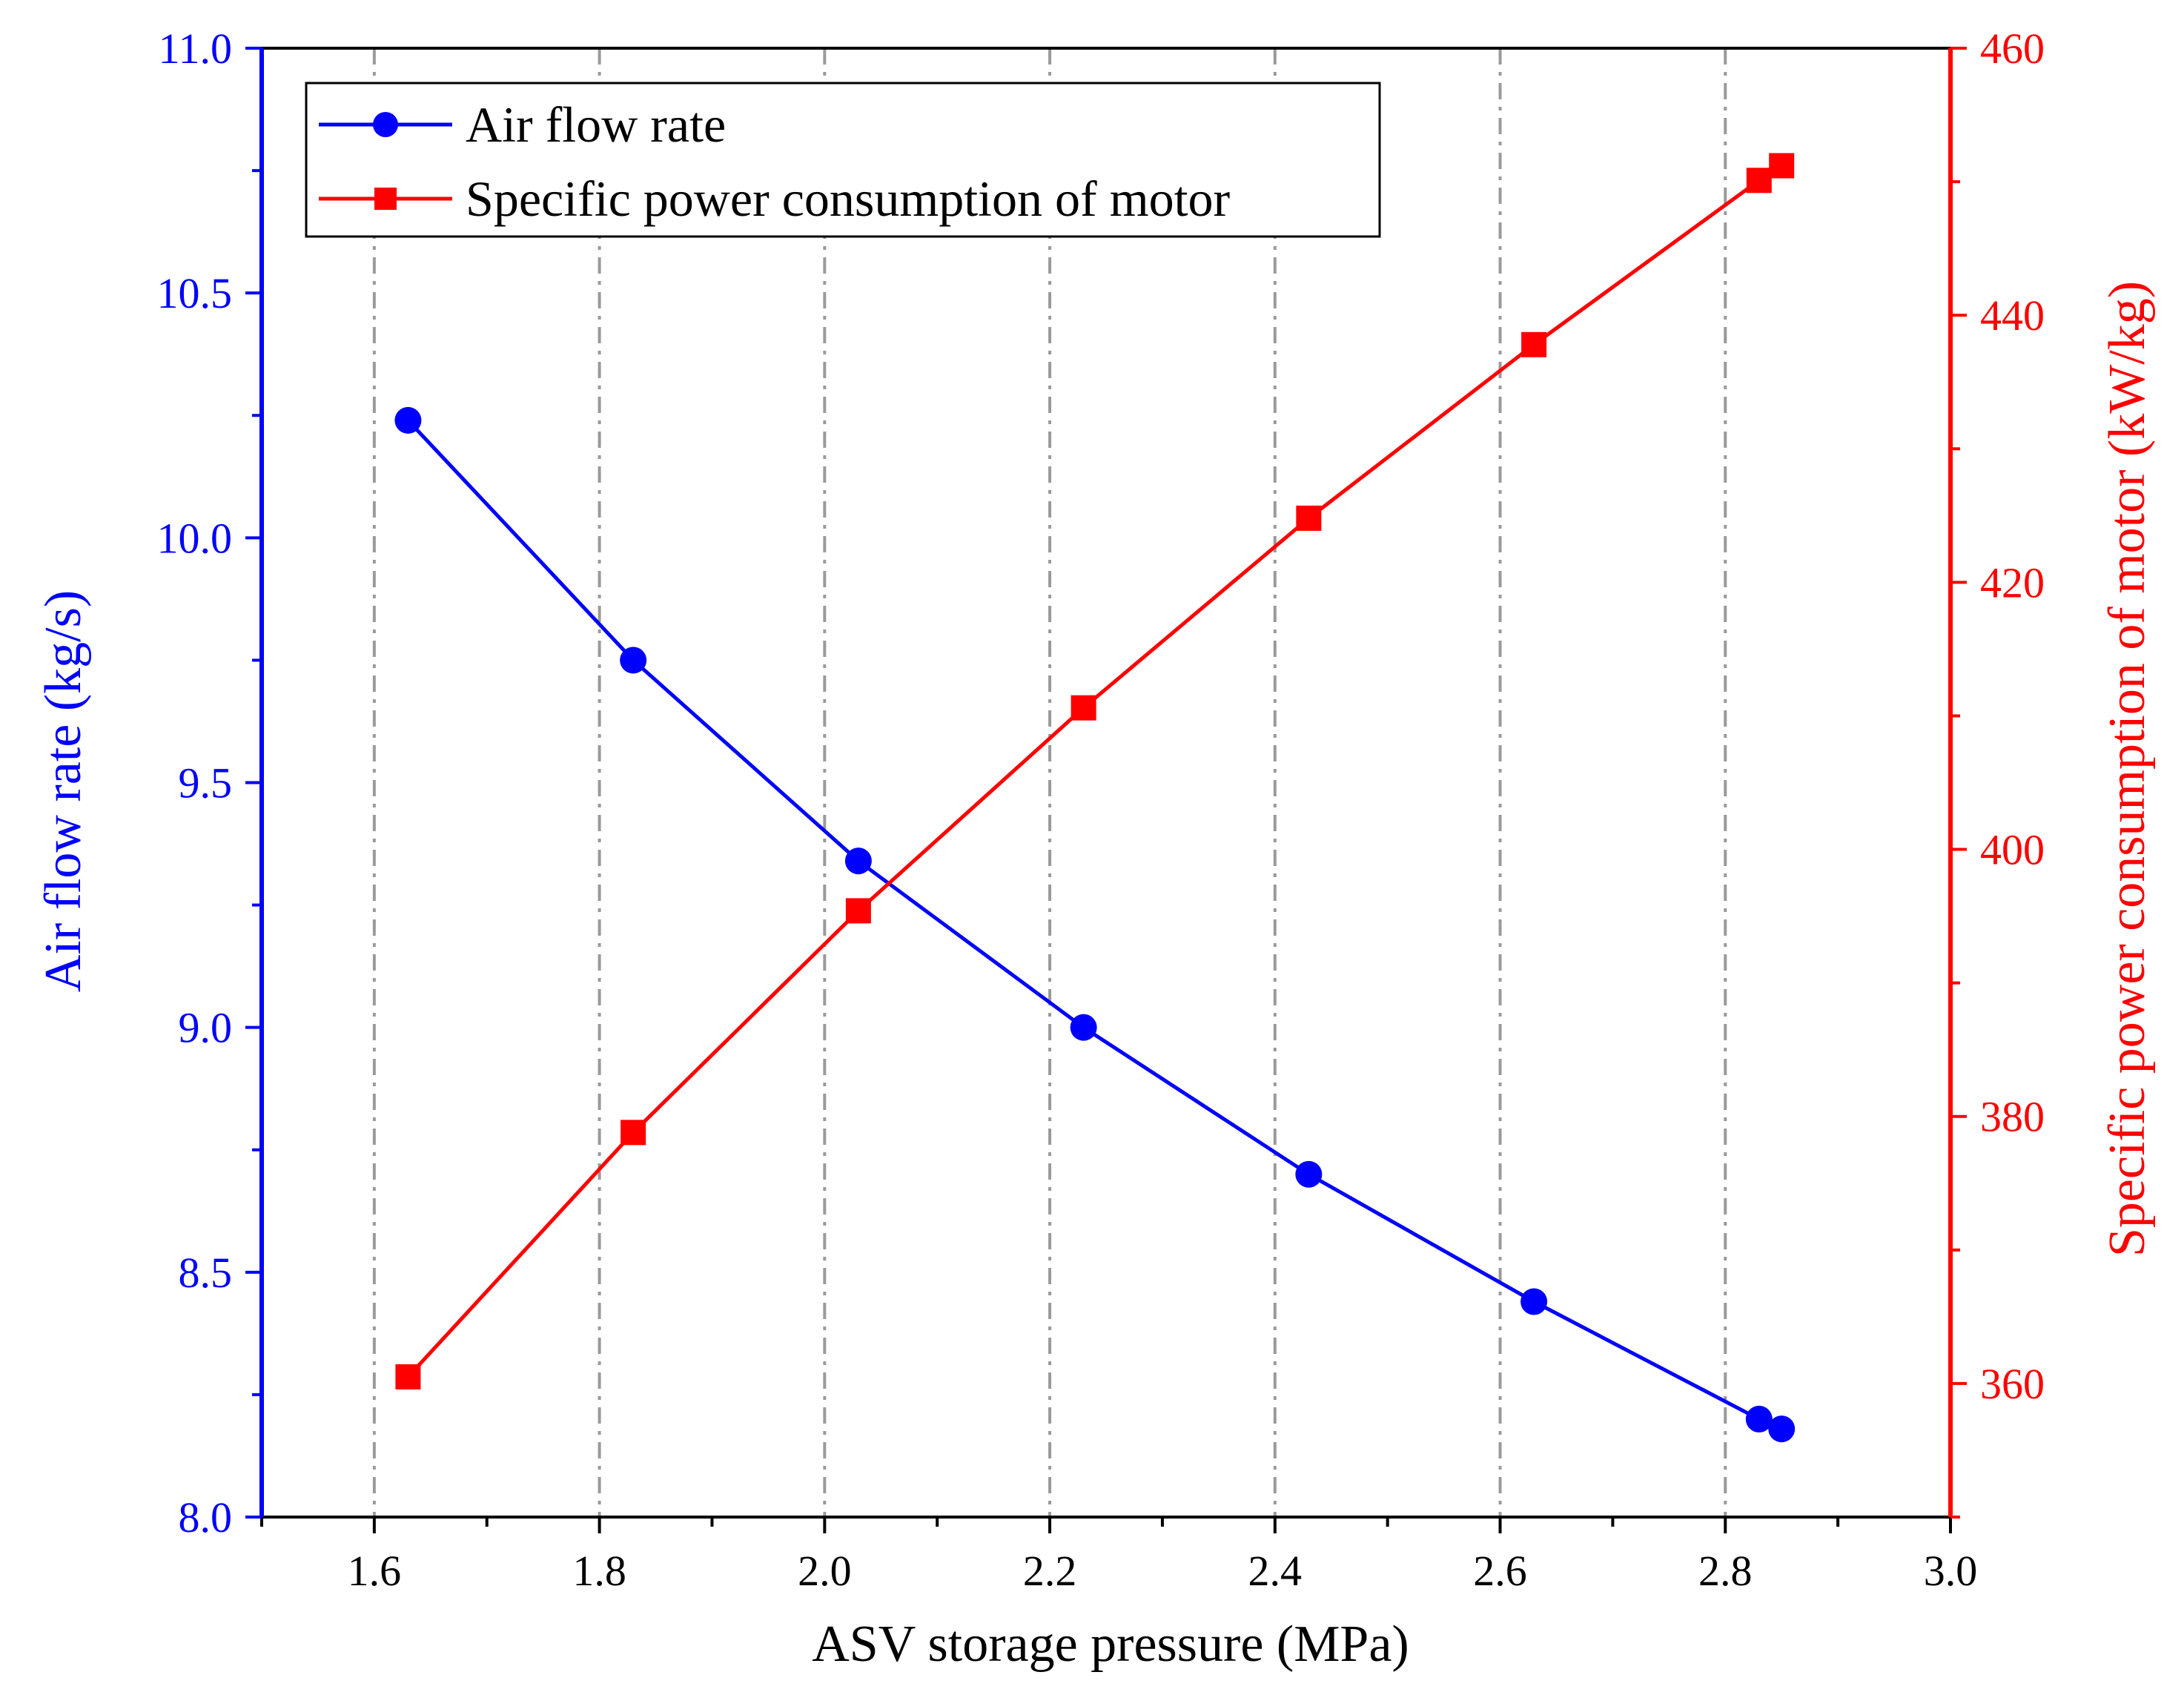 This screenshot has width=2184, height=1695. What do you see at coordinates (2013, 1117) in the screenshot?
I see `y-right-tick-label: 380` at bounding box center [2013, 1117].